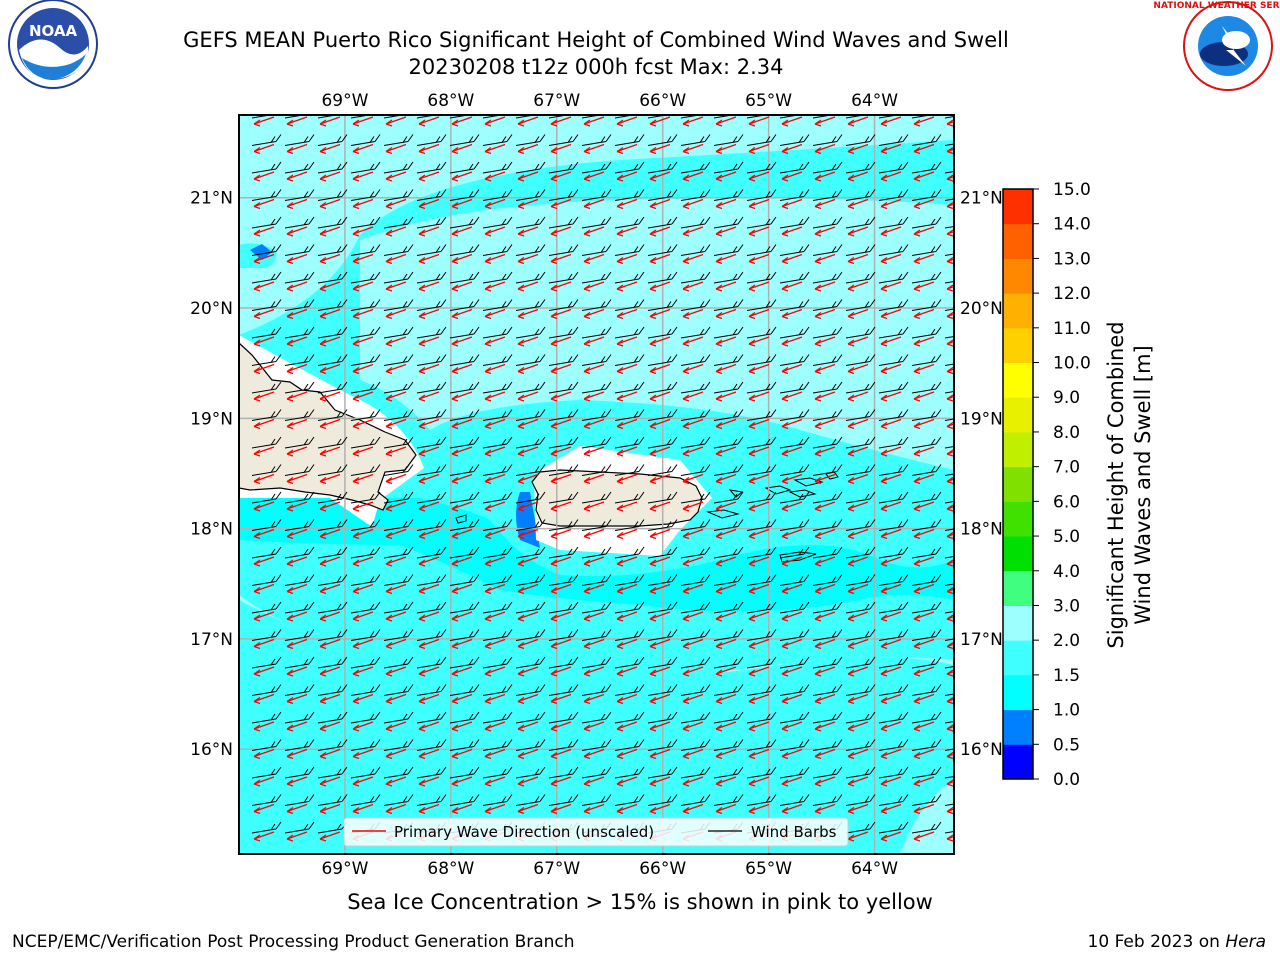 This screenshot has height=960, width=1280. Describe the element at coordinates (981, 750) in the screenshot. I see `lat-label-right: 16°N` at that location.